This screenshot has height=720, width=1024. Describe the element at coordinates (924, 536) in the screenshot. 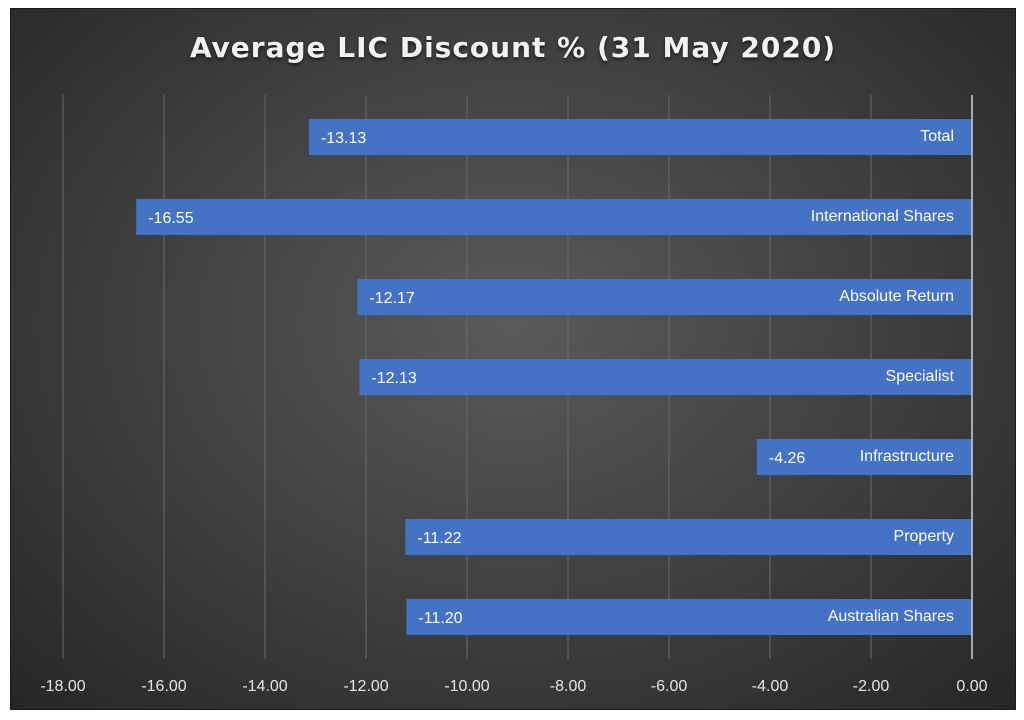

I see `category-label: Property` at that location.